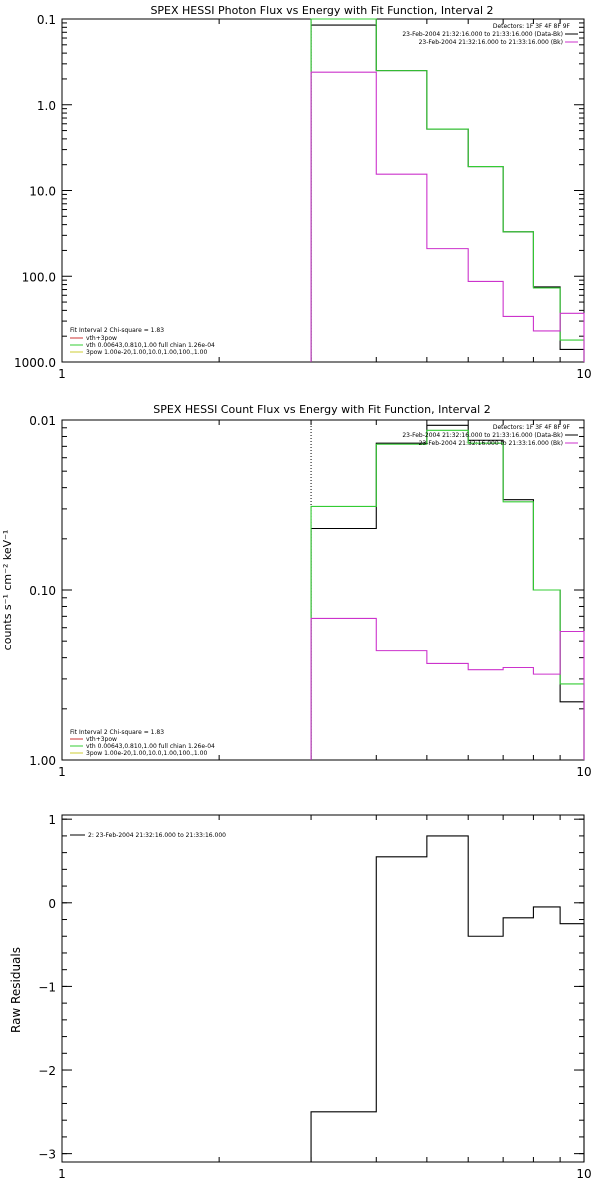  What do you see at coordinates (47, 1071) in the screenshot?
I see `y-tick-label: −2` at bounding box center [47, 1071].